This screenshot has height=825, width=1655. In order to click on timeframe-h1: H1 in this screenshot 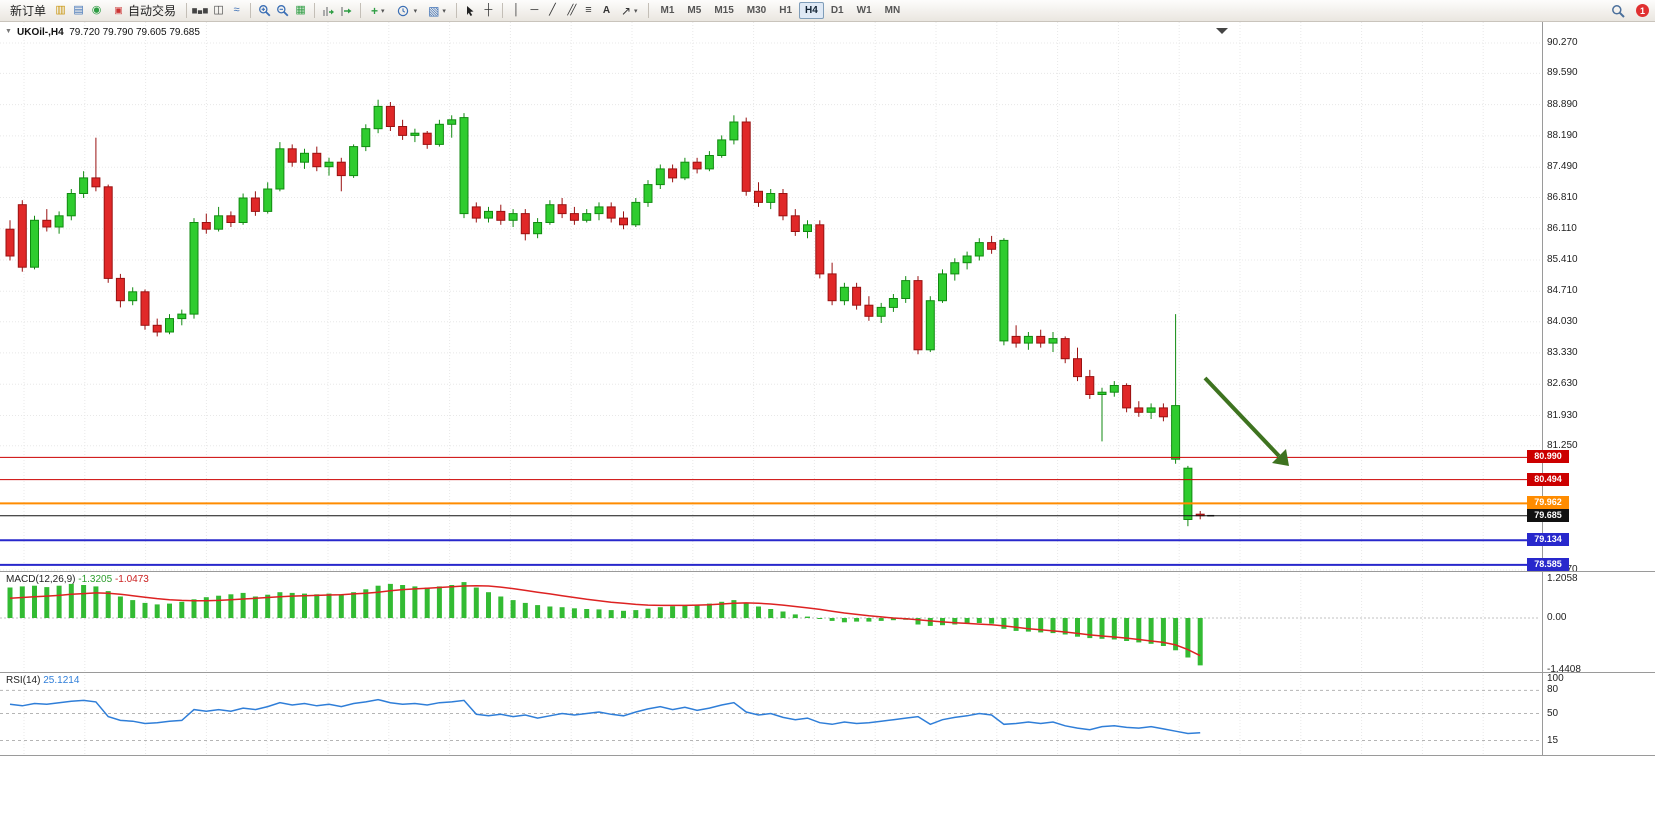, I will do `click(786, 10)`.